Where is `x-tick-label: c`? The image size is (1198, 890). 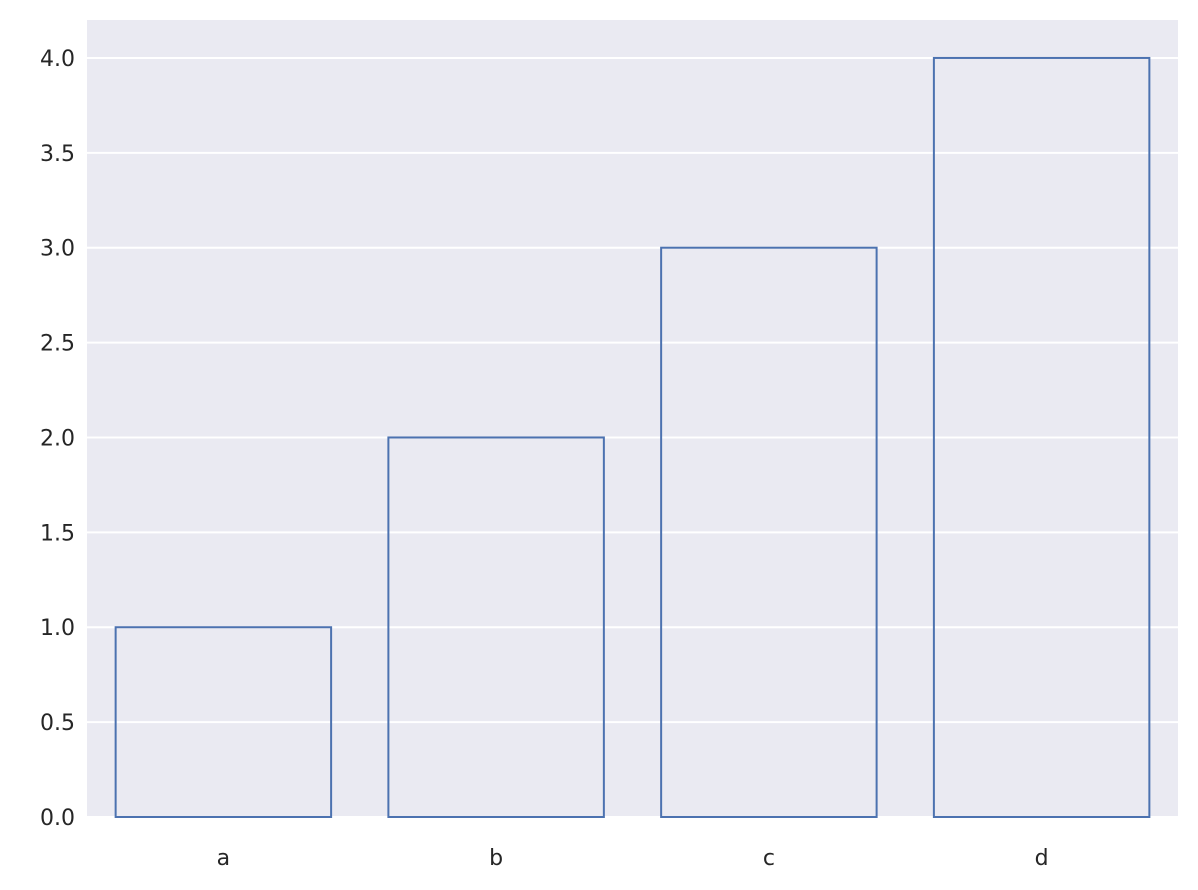
x-tick-label: c is located at coordinates (769, 858).